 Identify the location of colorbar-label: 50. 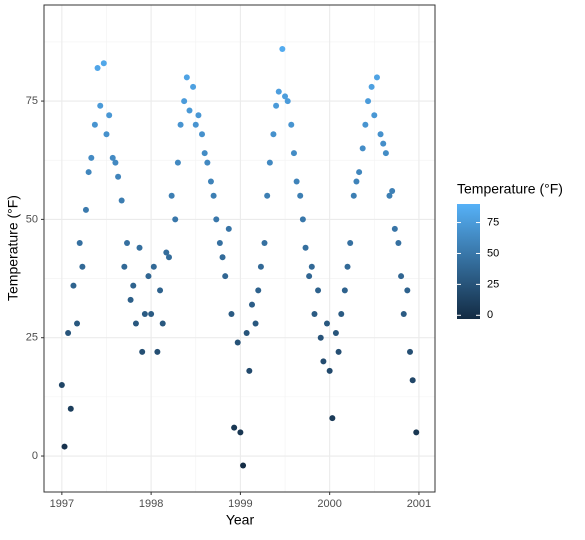
(493, 253).